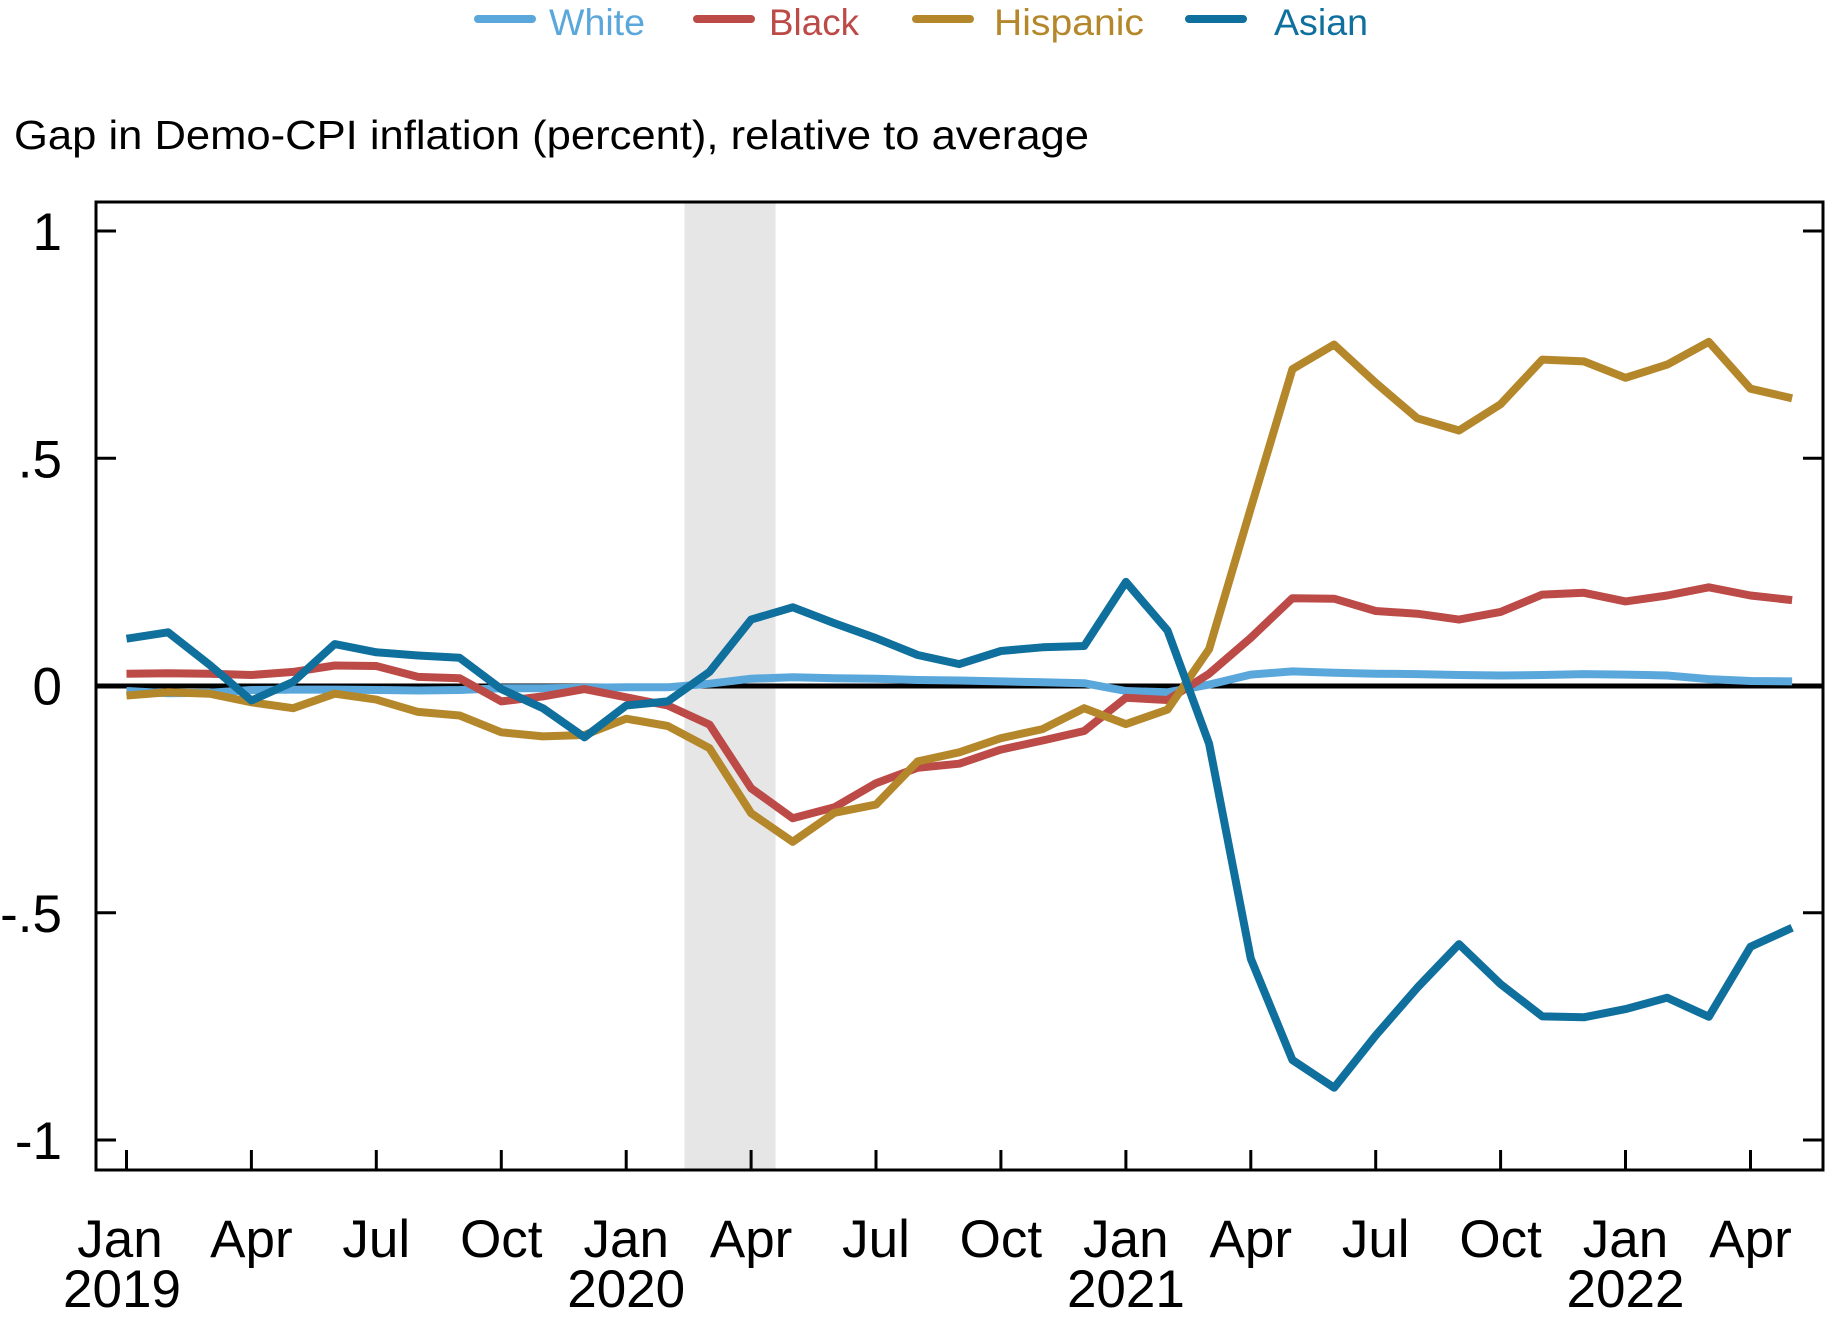 This screenshot has height=1328, width=1840. What do you see at coordinates (1321, 22) in the screenshot?
I see `svg-text: Asian` at bounding box center [1321, 22].